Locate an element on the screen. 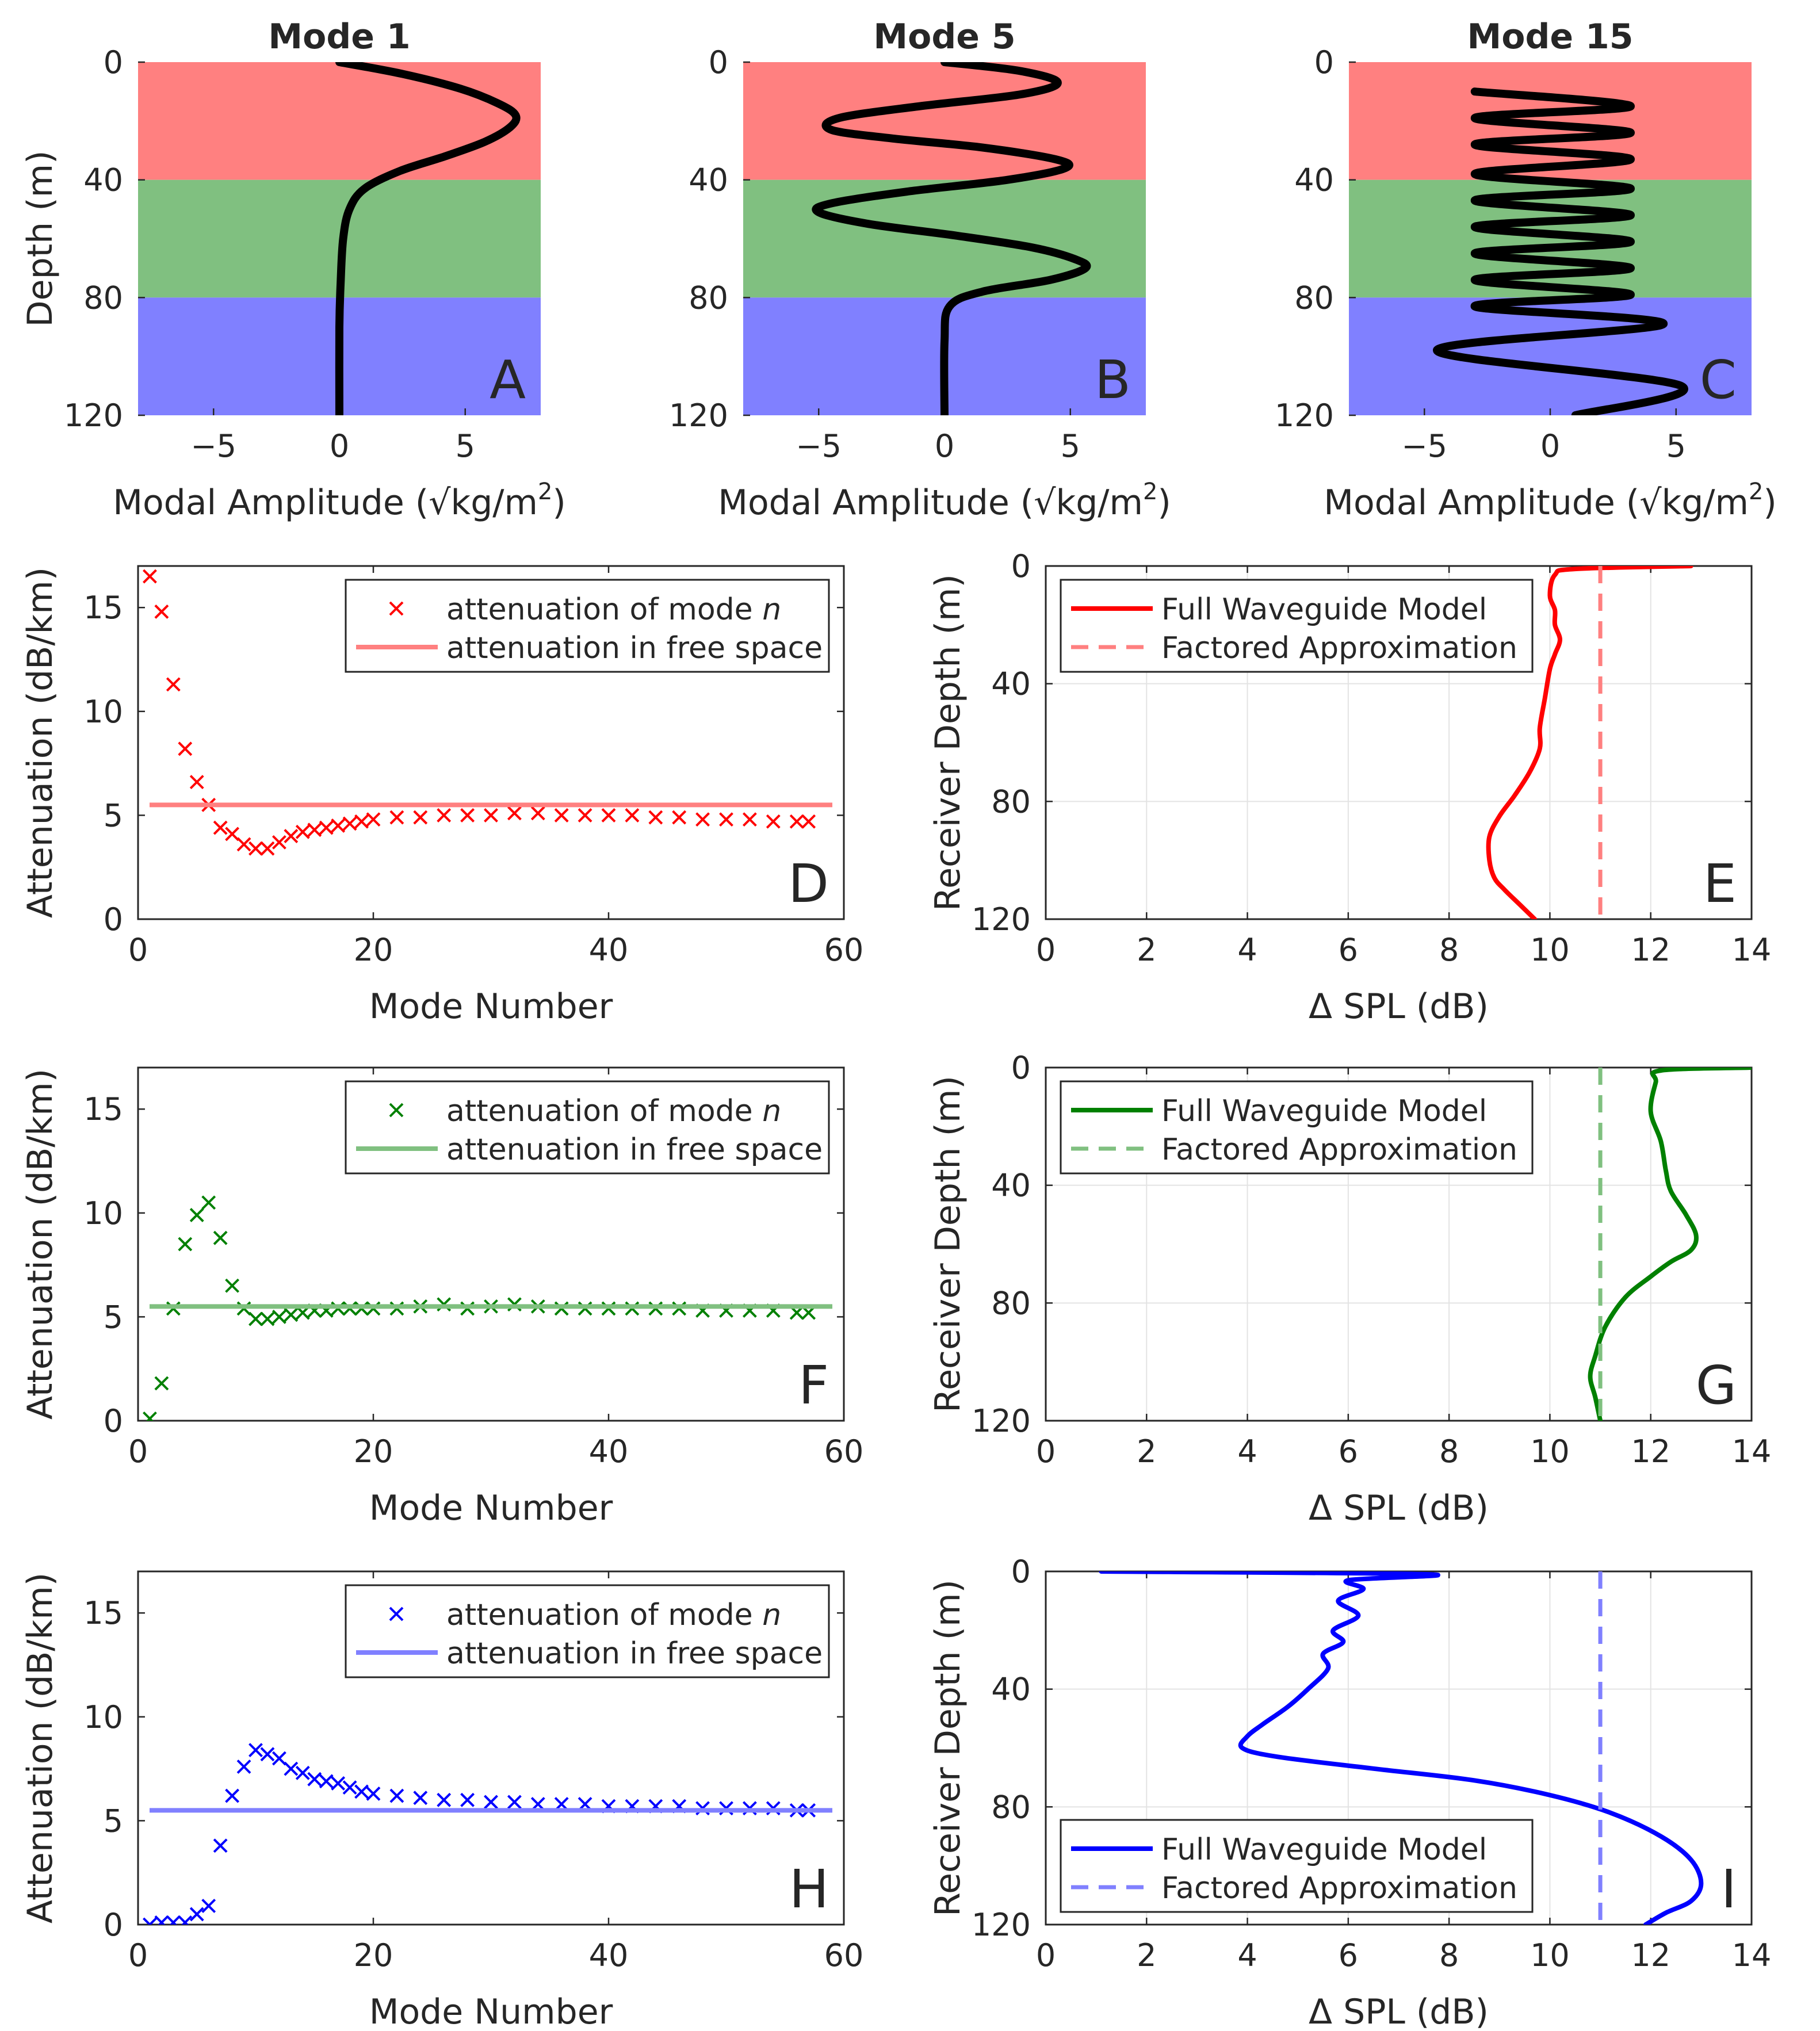 This screenshot has height=2031, width=1820. panel-label: H is located at coordinates (809, 1889).